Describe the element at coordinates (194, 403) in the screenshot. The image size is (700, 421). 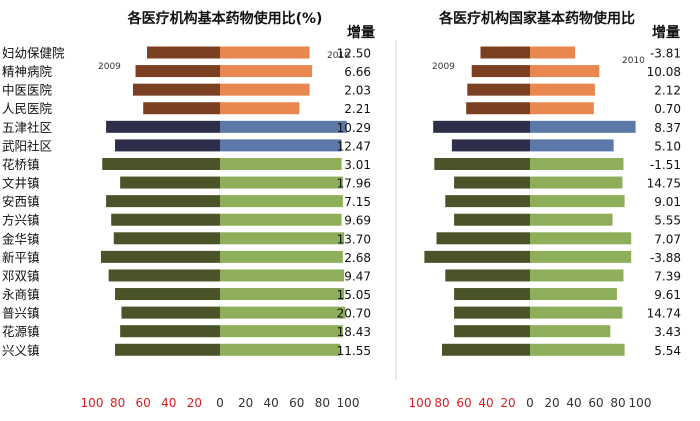
I see `panel-1-xtick-label: 20` at that location.